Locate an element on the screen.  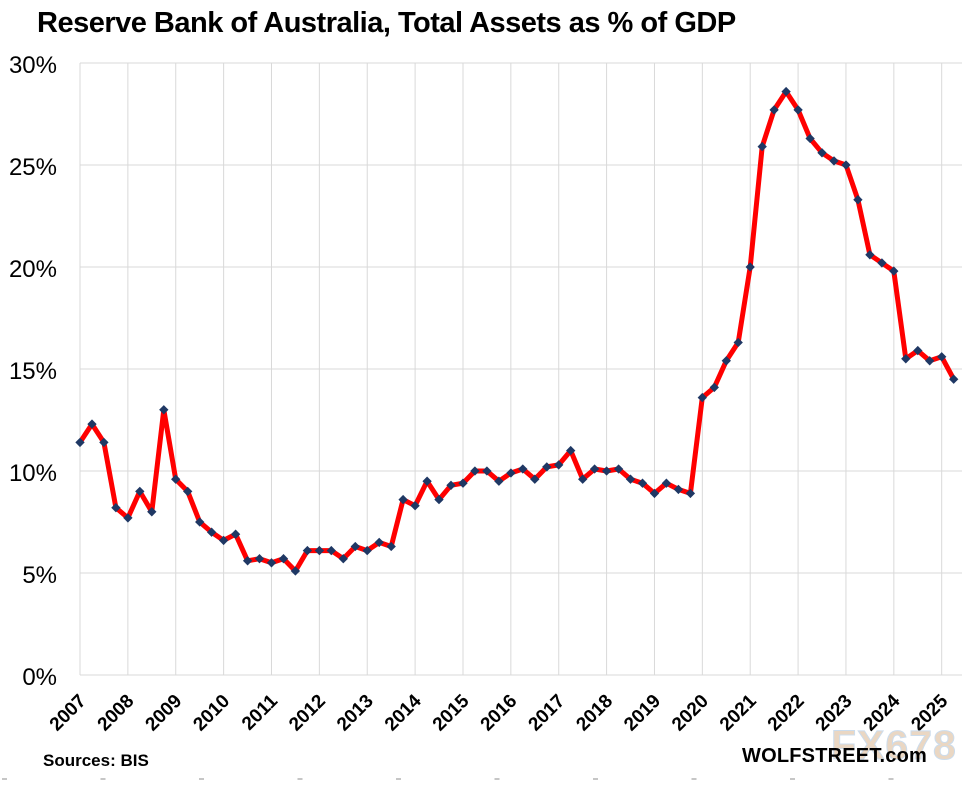
y-tick-label: 10% is located at coordinates (33, 473).